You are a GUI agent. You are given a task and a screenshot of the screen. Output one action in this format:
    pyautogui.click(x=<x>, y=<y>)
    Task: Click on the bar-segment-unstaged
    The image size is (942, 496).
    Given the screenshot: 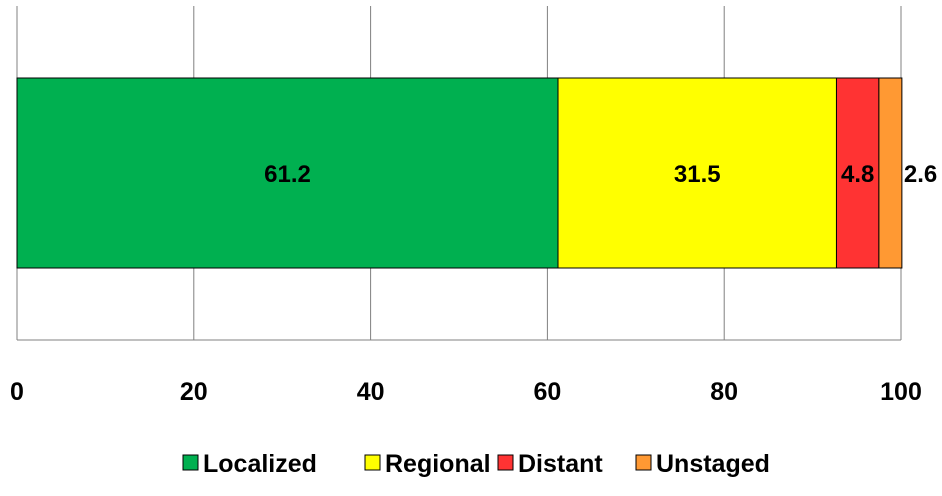 What is the action you would take?
    pyautogui.click(x=890, y=173)
    